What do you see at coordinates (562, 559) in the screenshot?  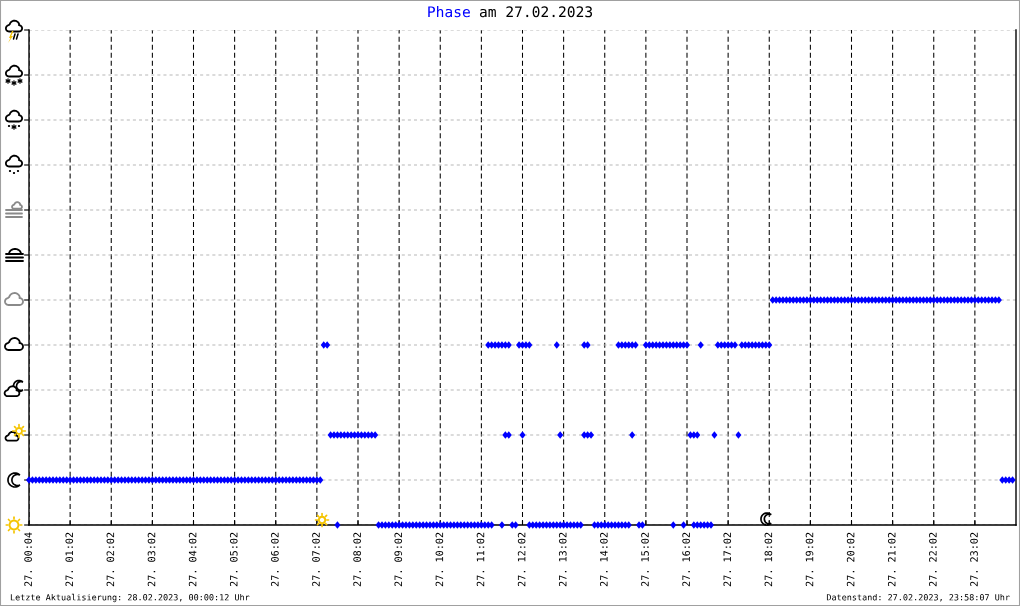 I see `x-tick-label: 27. 13:02` at bounding box center [562, 559].